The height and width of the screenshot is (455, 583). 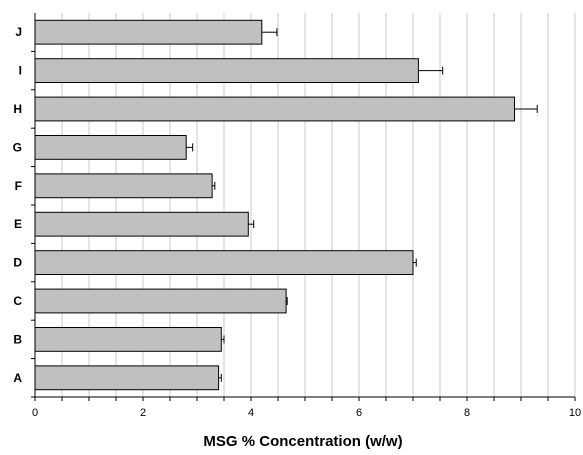 I want to click on category-label-h: H, so click(x=17, y=109).